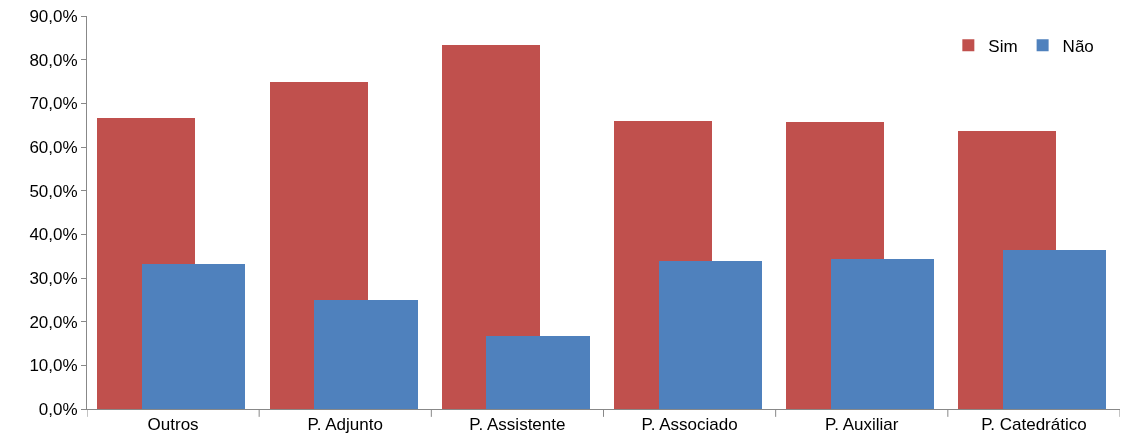  I want to click on y-tick-label: 20,0%, so click(53, 322).